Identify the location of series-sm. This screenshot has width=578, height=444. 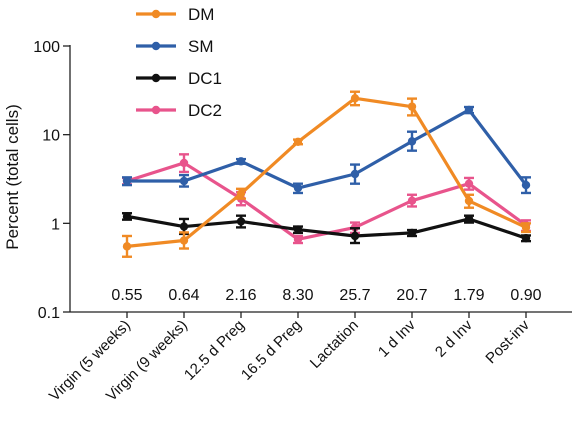
(326, 150).